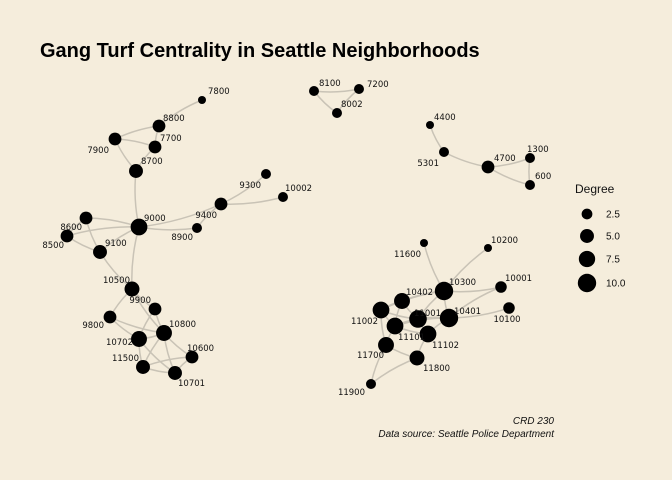  Describe the element at coordinates (174, 119) in the screenshot. I see `node-label-8800: 8800` at that location.